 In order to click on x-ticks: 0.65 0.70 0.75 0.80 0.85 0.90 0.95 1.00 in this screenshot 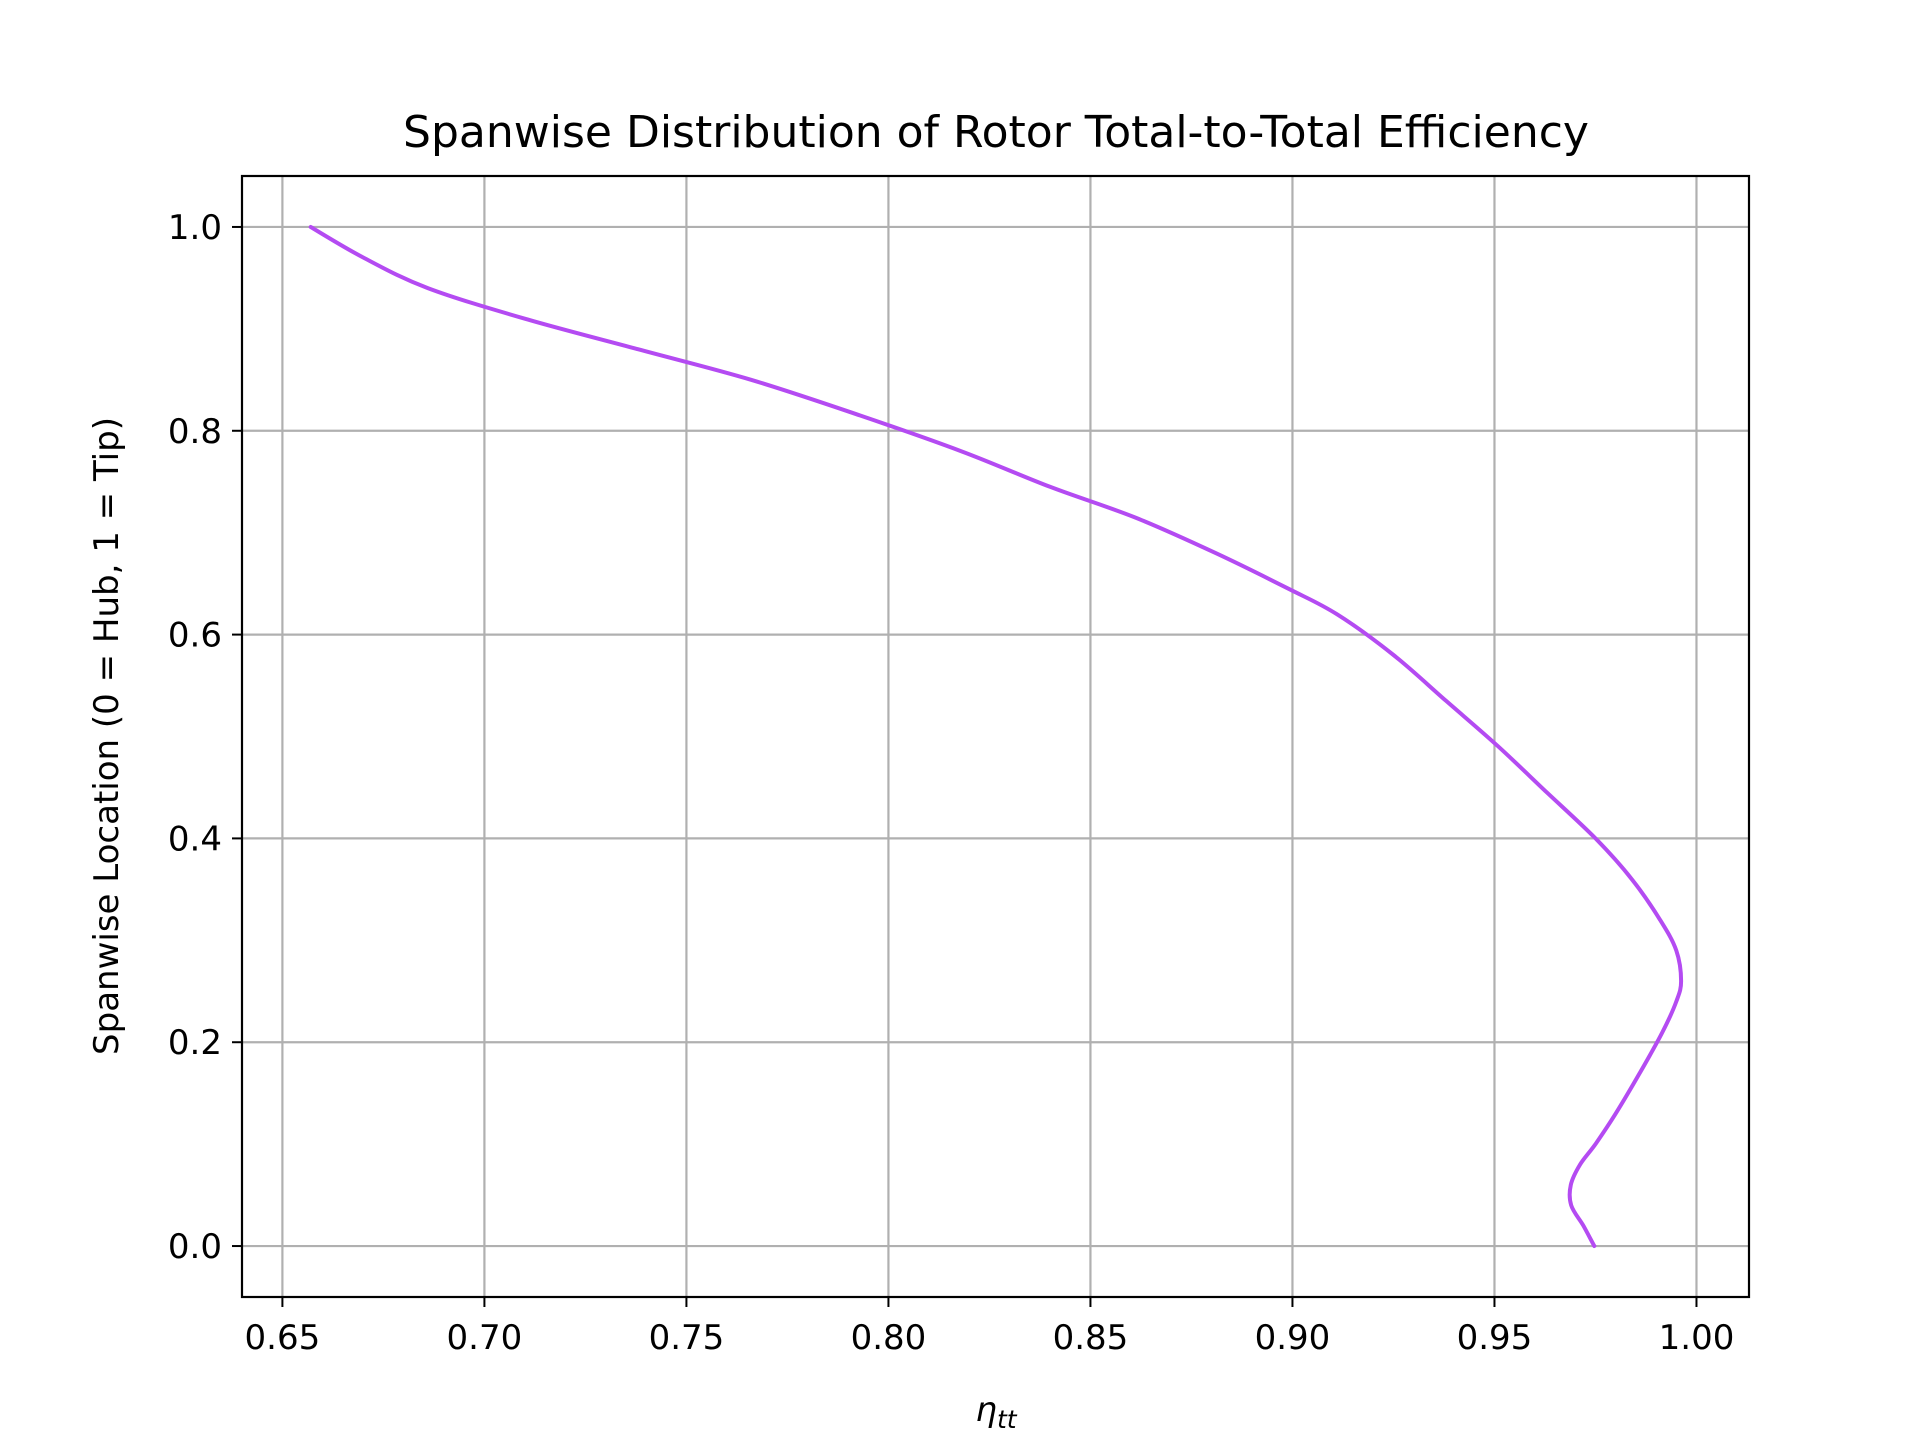, I will do `click(990, 1327)`.